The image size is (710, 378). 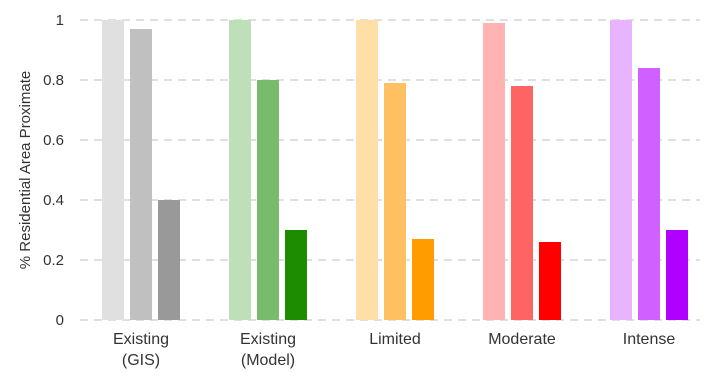 What do you see at coordinates (649, 339) in the screenshot?
I see `x-tick-label: Intense` at bounding box center [649, 339].